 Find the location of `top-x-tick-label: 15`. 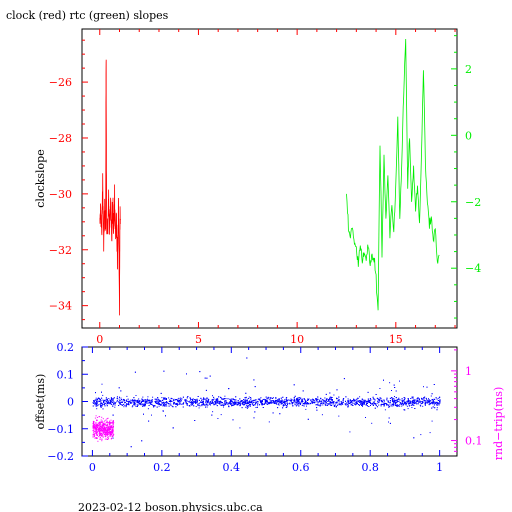

top-x-tick-label: 15 is located at coordinates (396, 339).